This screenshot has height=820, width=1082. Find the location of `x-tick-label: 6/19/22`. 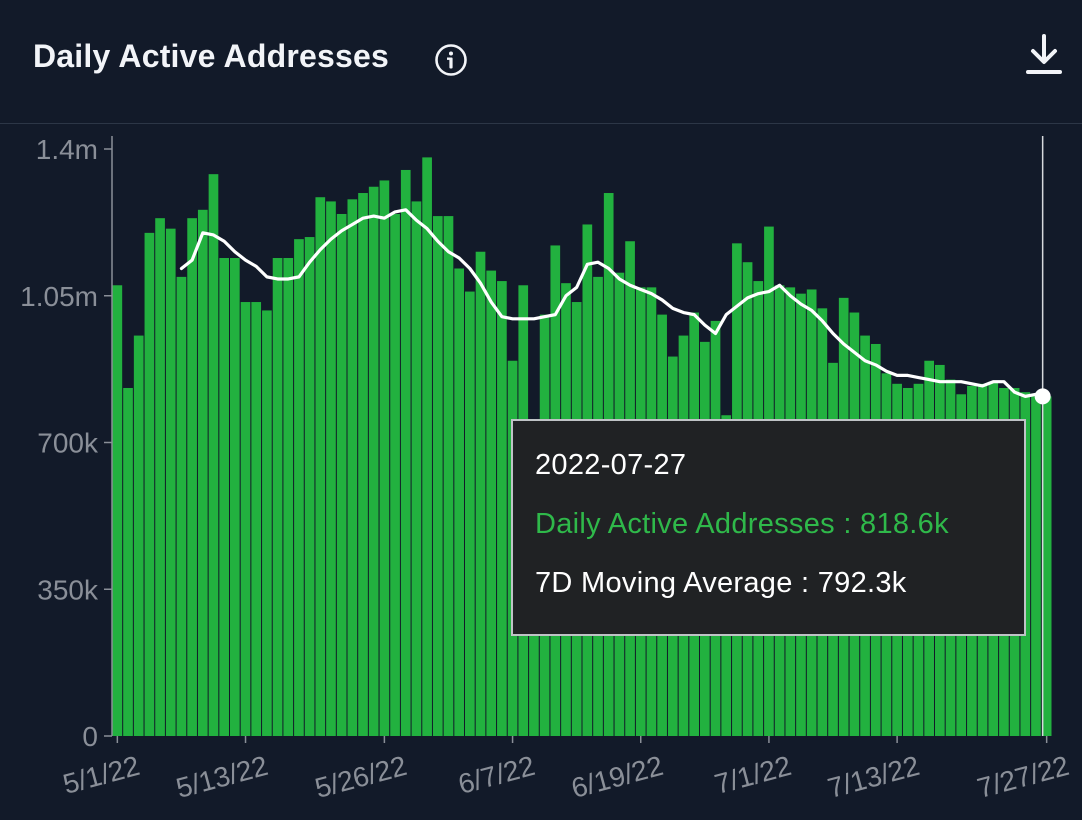

x-tick-label: 6/19/22 is located at coordinates (617, 777).